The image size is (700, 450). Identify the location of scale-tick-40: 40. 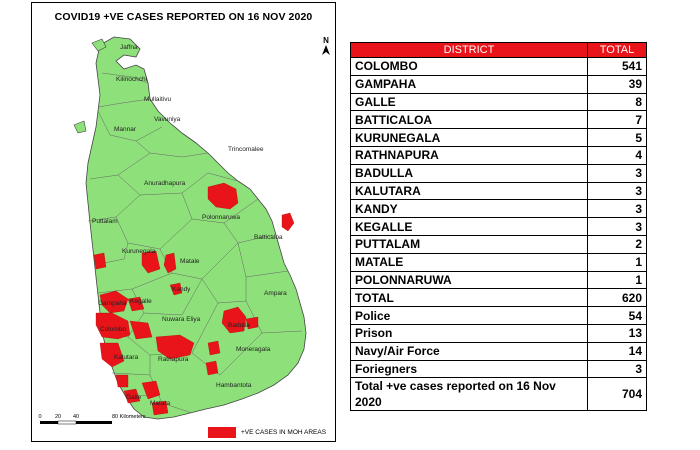
(76, 417).